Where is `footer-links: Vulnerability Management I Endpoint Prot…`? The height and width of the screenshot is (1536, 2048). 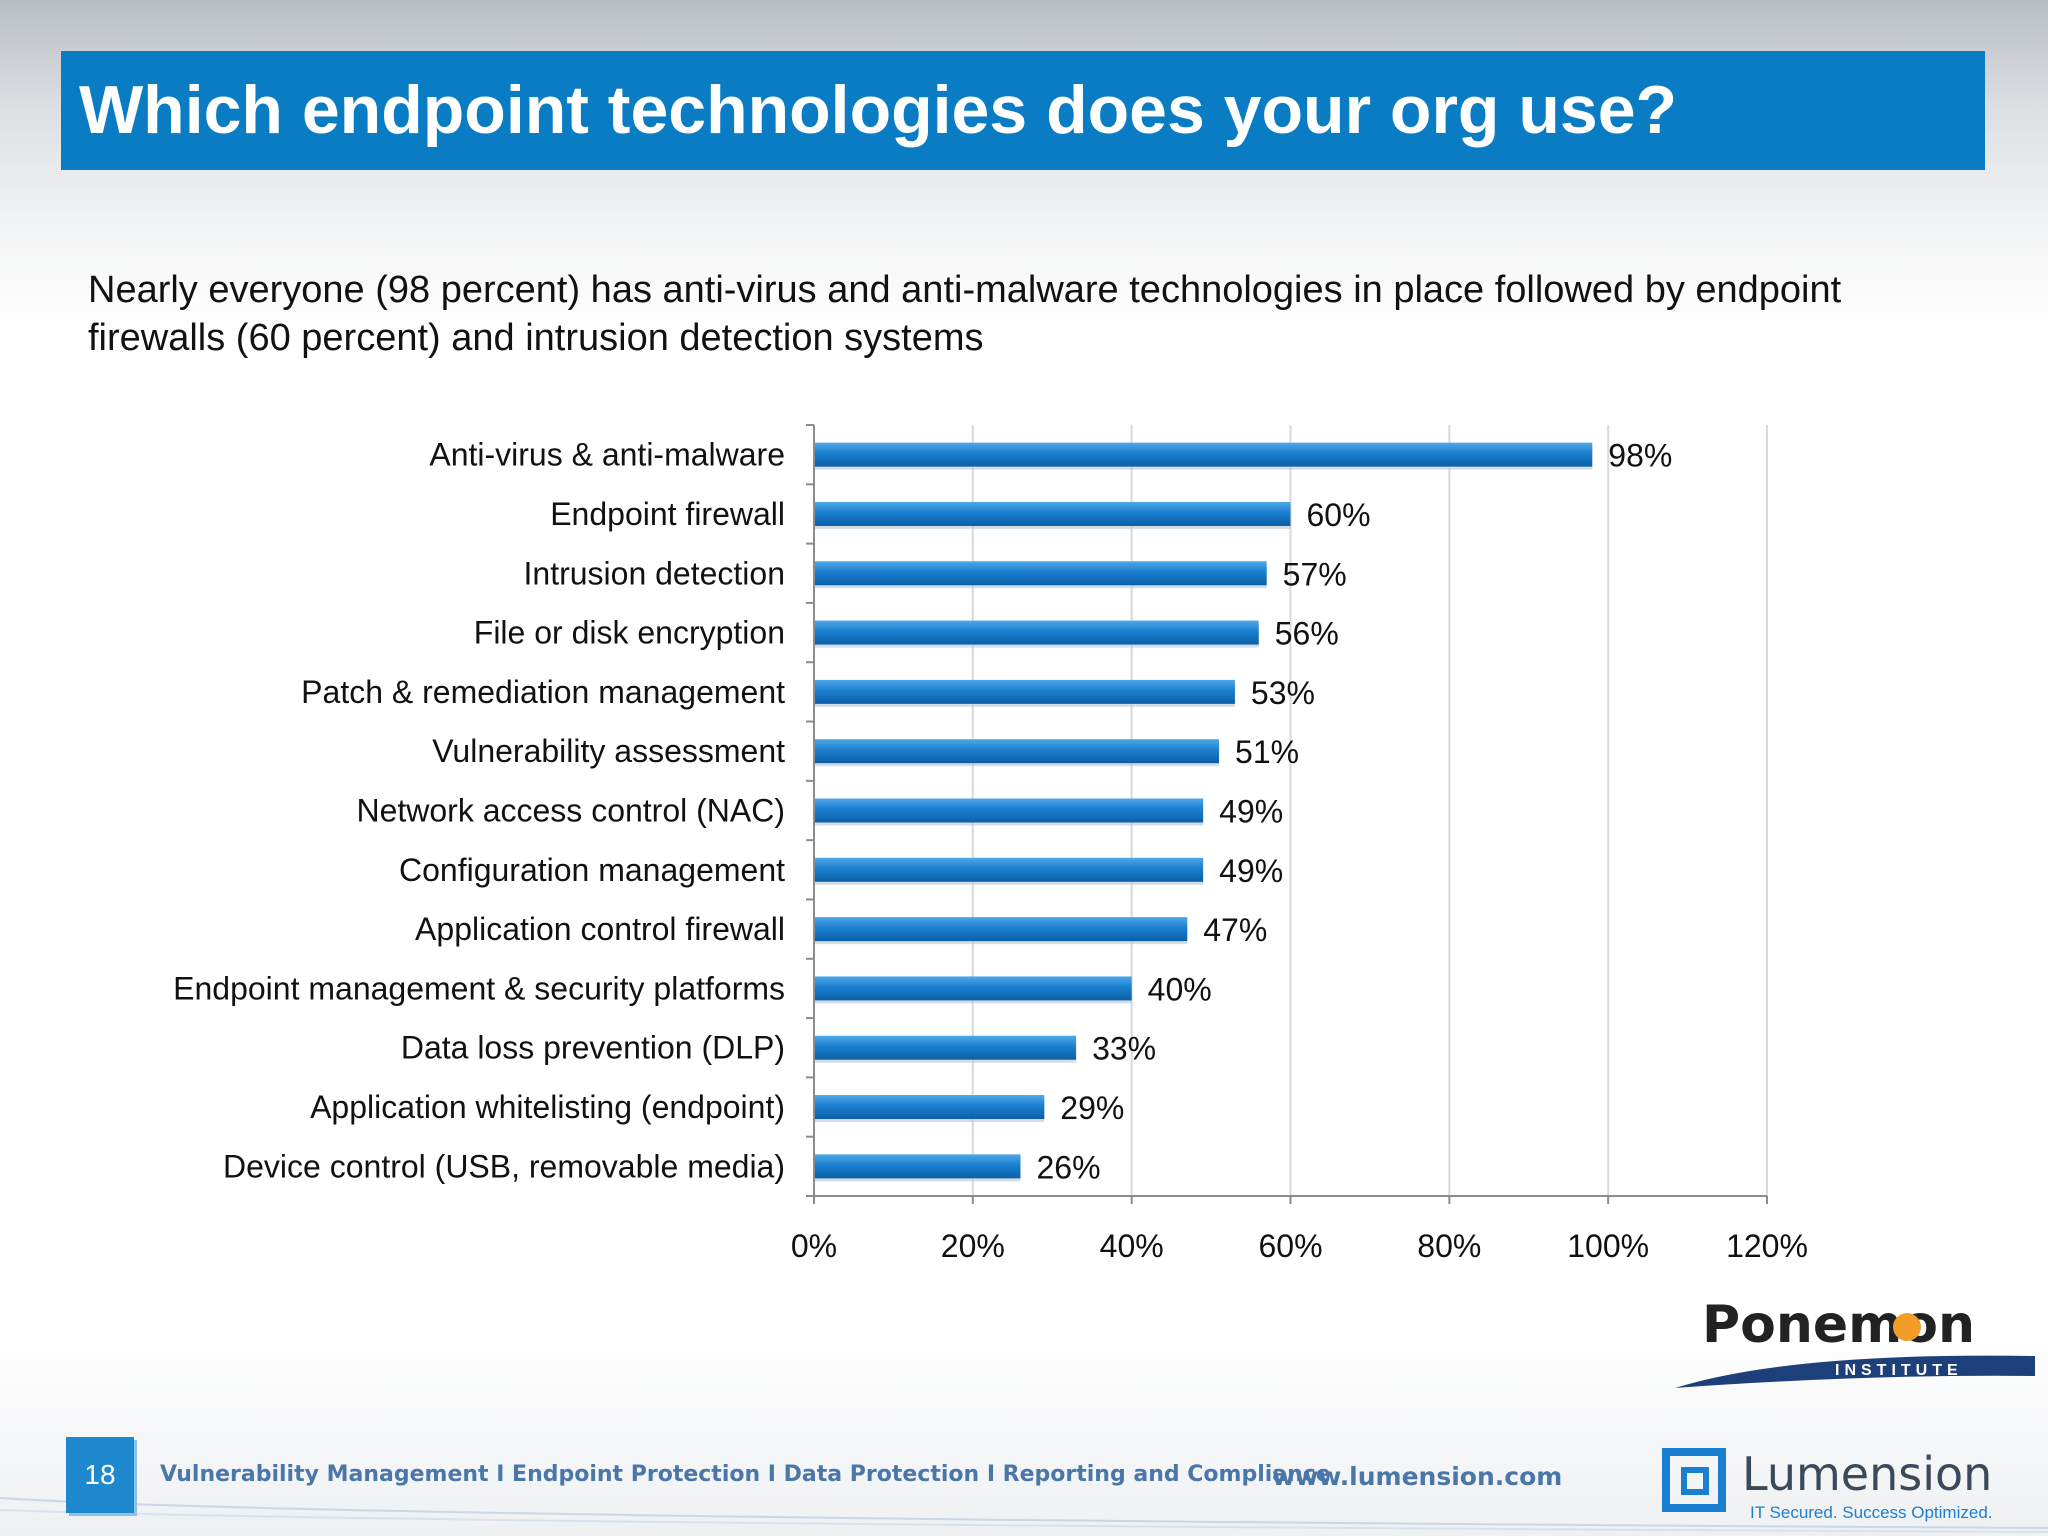 footer-links: Vulnerability Management I Endpoint Prot… is located at coordinates (745, 1474).